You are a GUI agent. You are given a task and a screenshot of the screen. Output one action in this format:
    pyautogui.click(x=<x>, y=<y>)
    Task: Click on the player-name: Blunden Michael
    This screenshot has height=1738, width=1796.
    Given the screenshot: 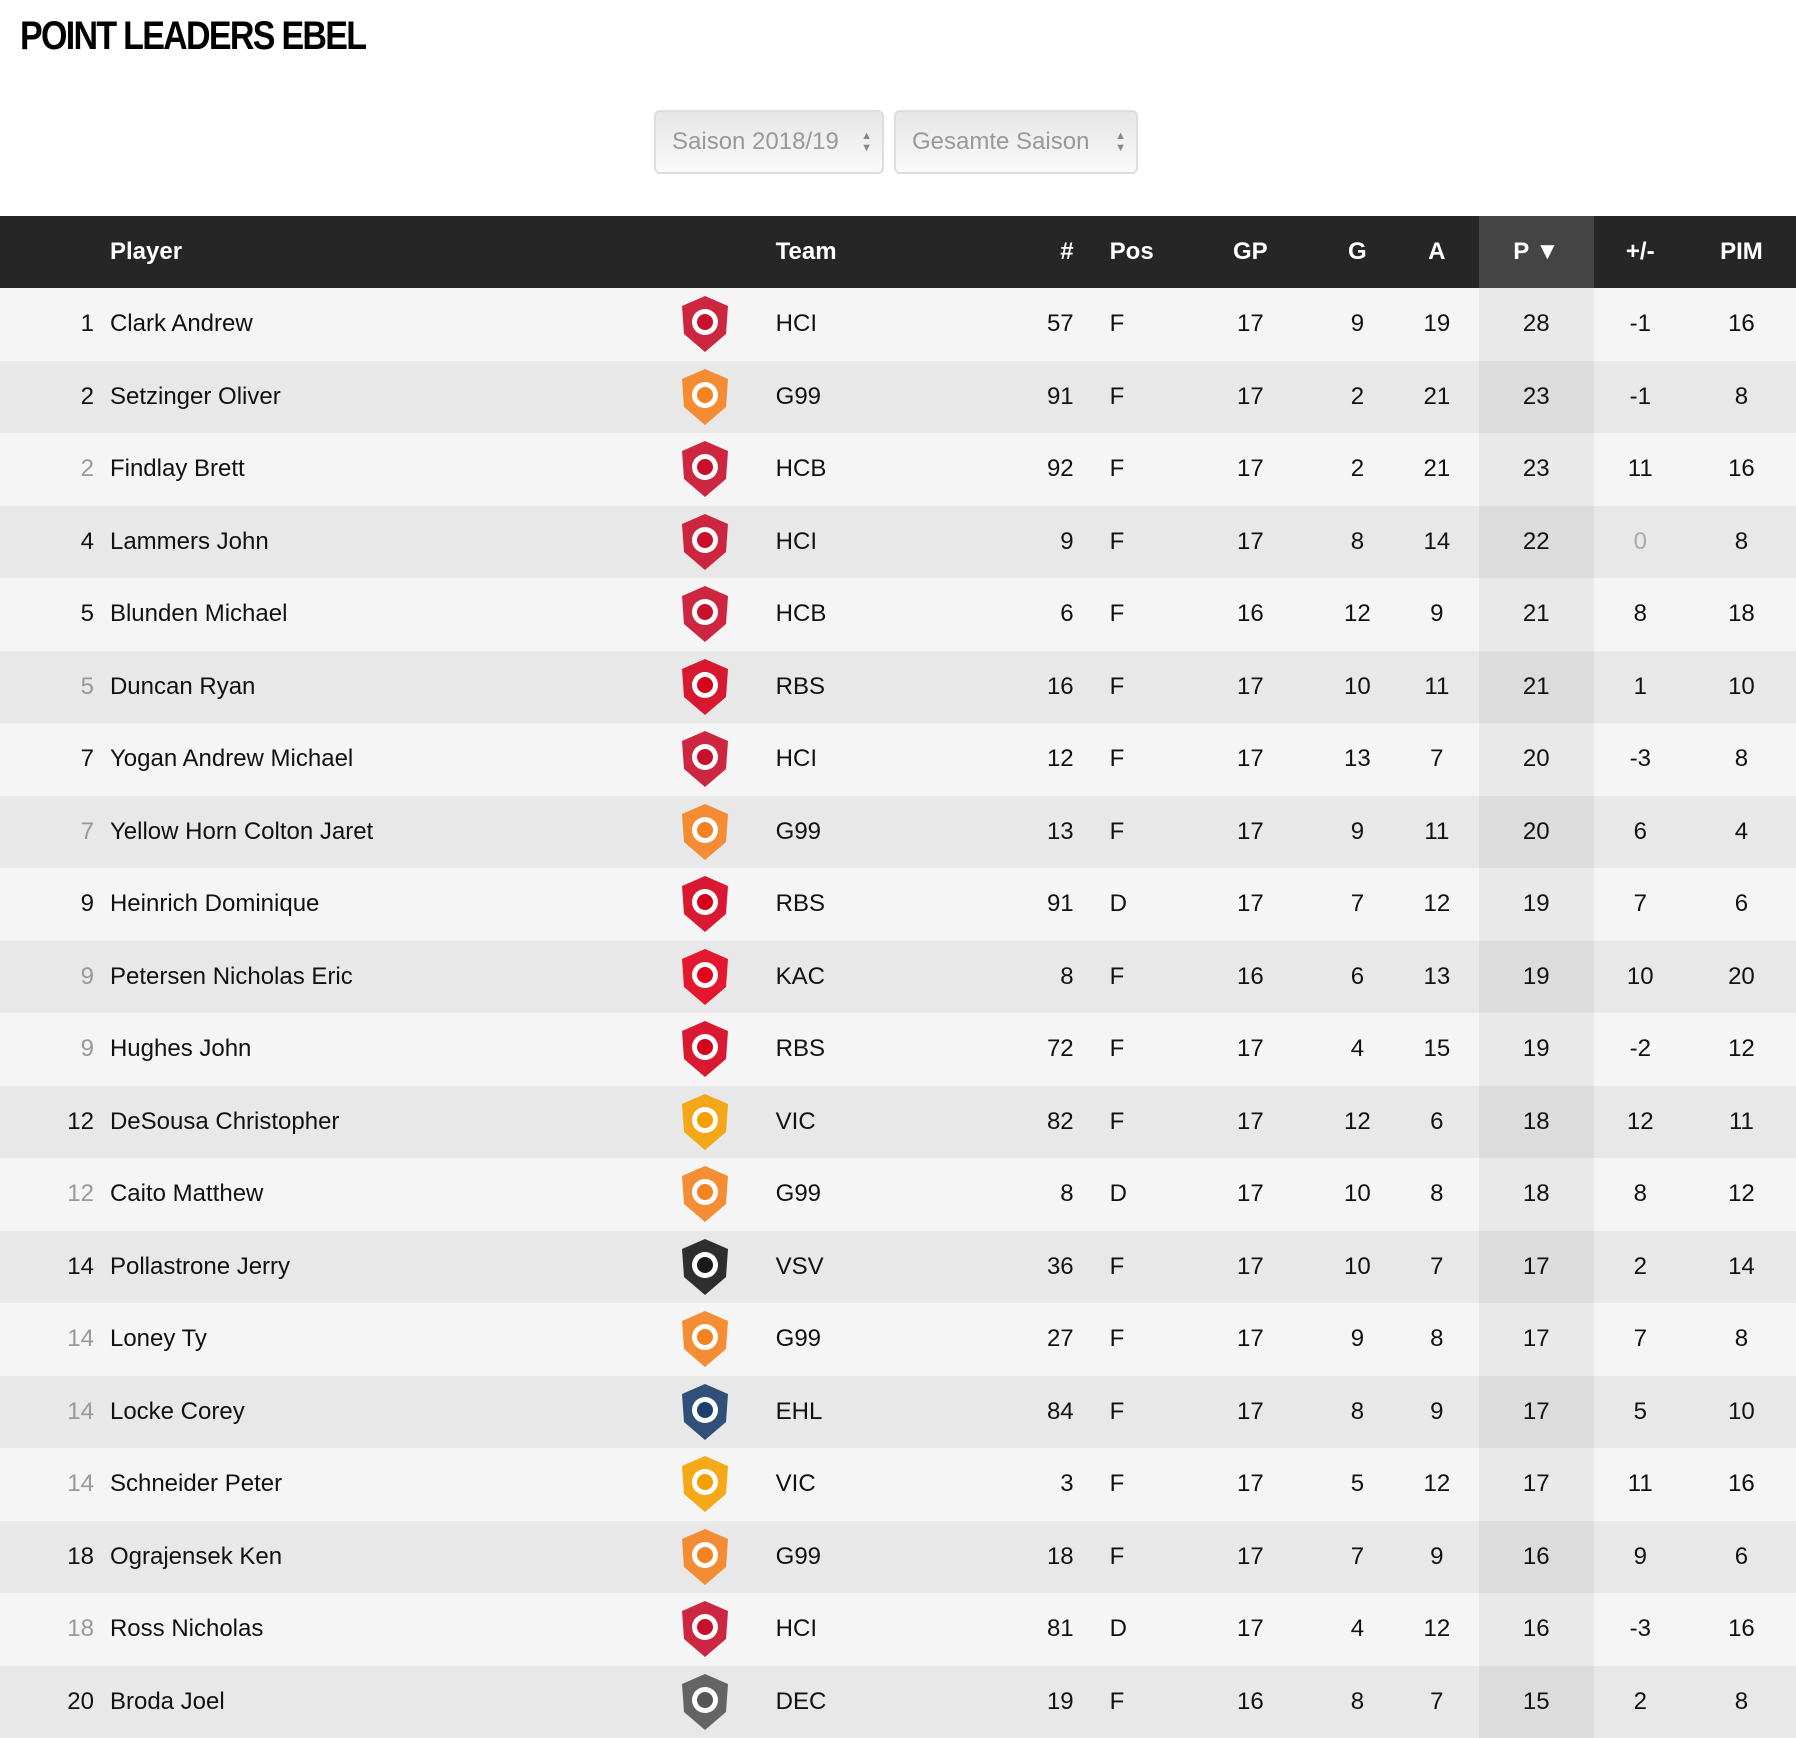 What is the action you would take?
    pyautogui.click(x=372, y=614)
    